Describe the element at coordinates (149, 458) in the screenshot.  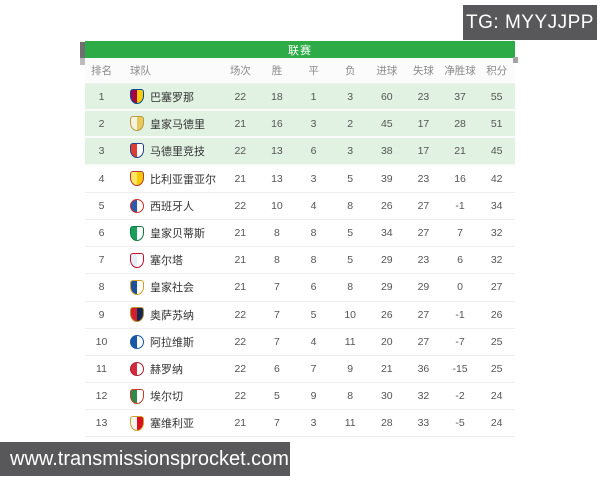
I see `site-watermark-label: www.transmissionsprocket.com` at that location.